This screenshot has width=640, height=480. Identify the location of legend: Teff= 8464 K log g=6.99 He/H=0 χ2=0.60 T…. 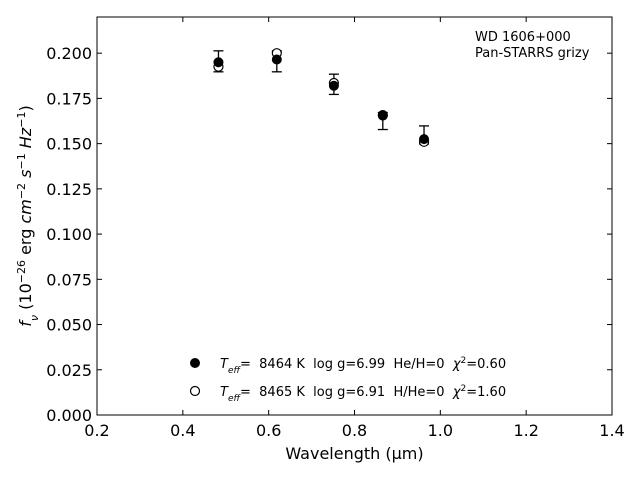
(347, 380).